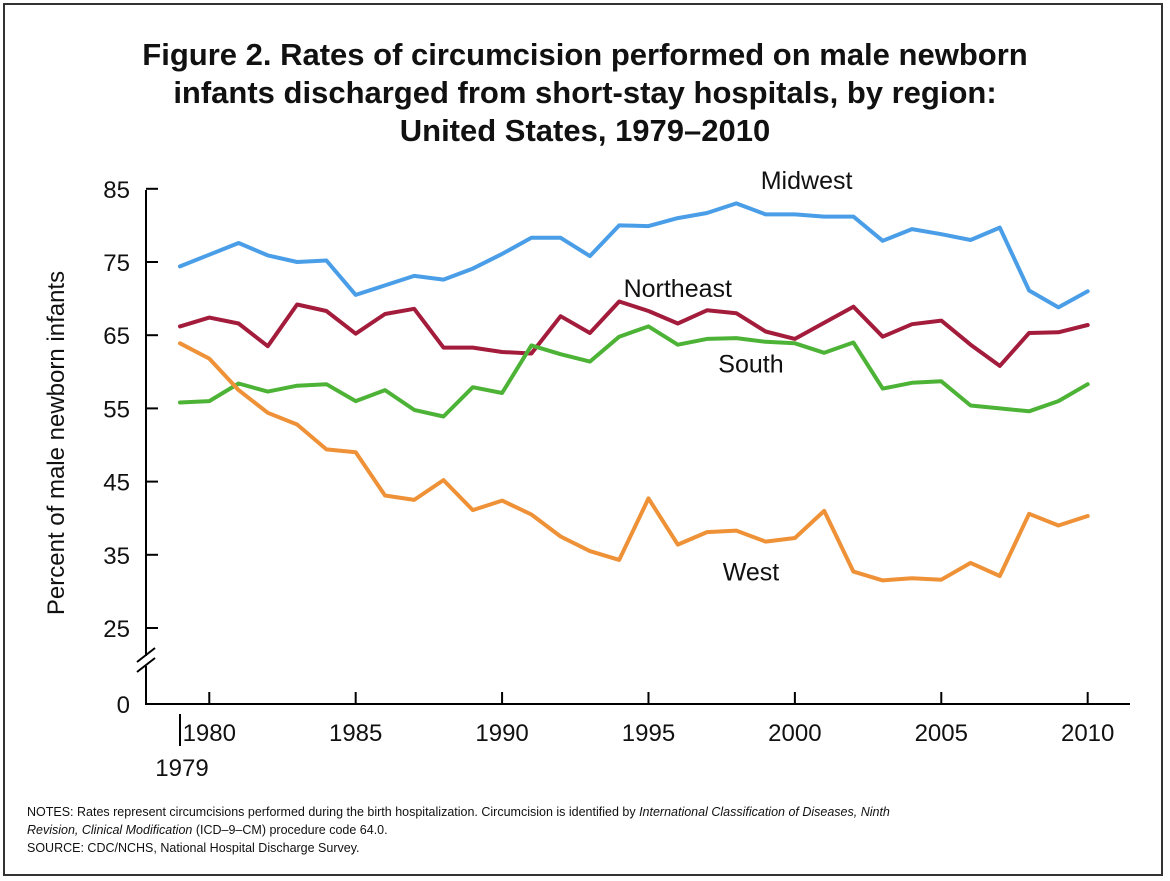 This screenshot has height=881, width=1170. I want to click on notes-code: (ICD–9–CM) procedure code 64.0., so click(290, 830).